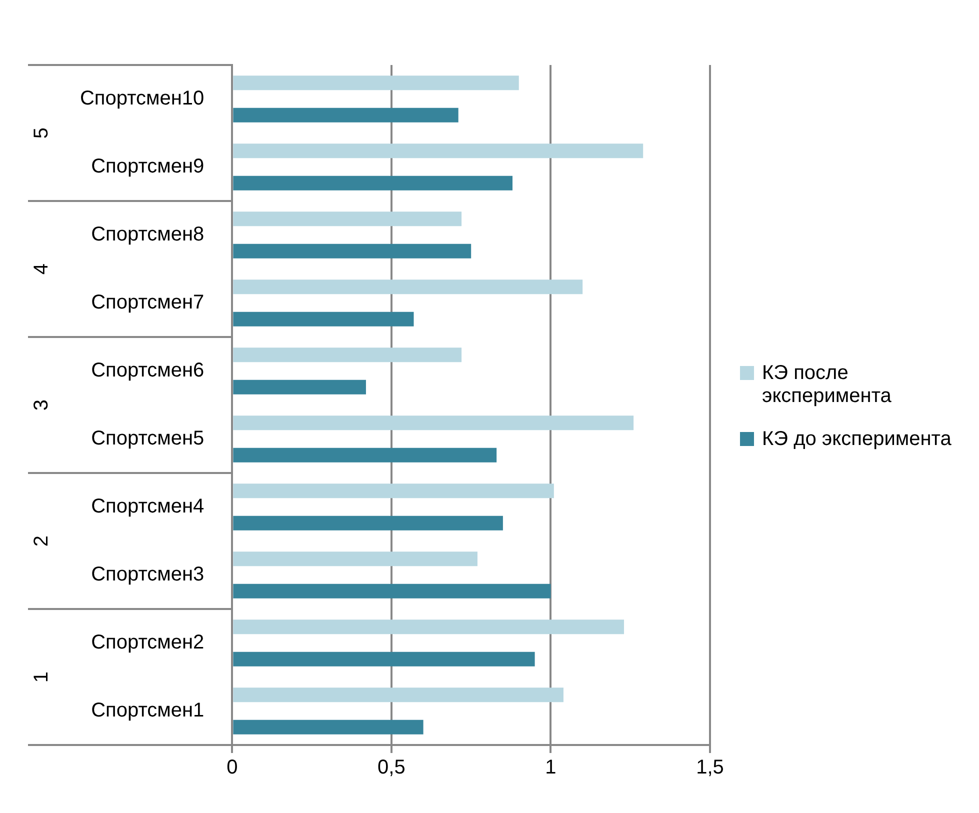  Describe the element at coordinates (147, 303) in the screenshot. I see `y-tick-label: Спортсмен7` at that location.